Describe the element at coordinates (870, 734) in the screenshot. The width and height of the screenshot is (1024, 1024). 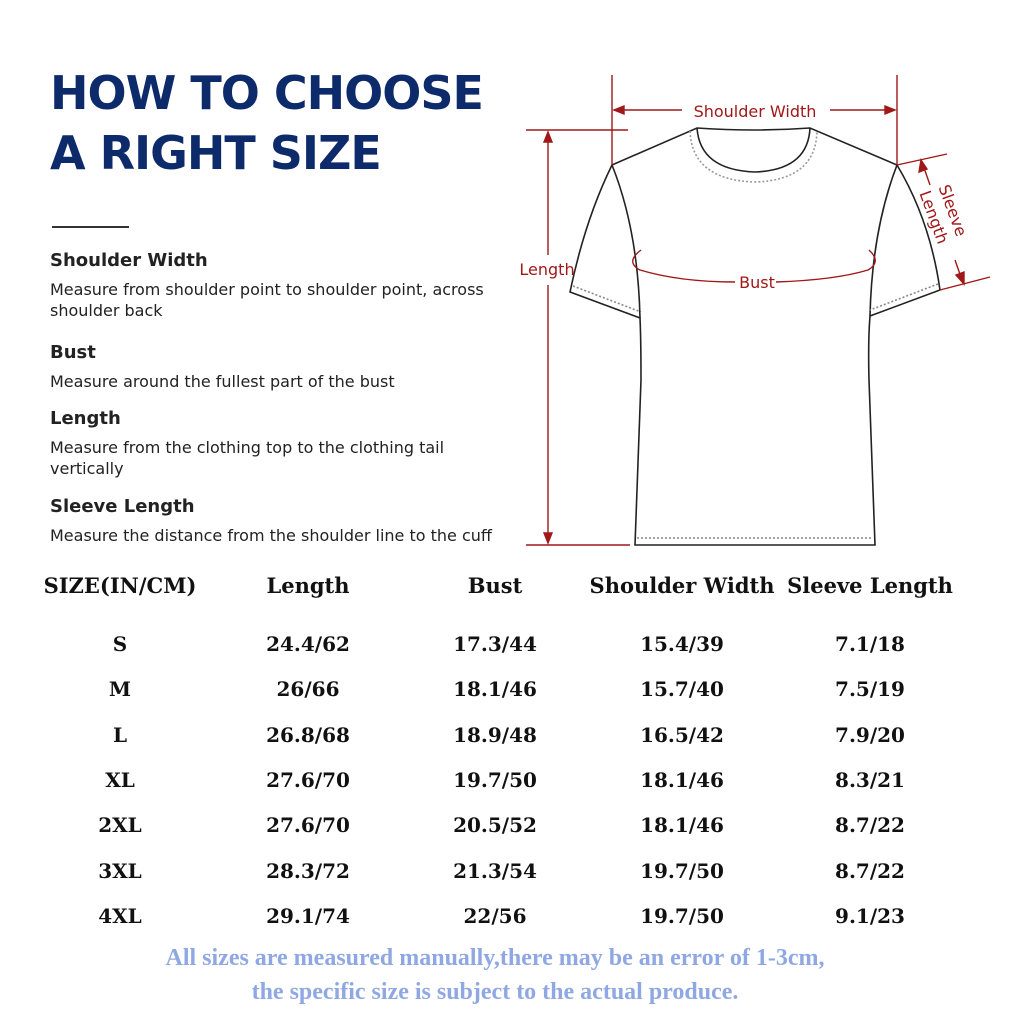
I see `cell-sleeve-length: 7.9/20` at that location.